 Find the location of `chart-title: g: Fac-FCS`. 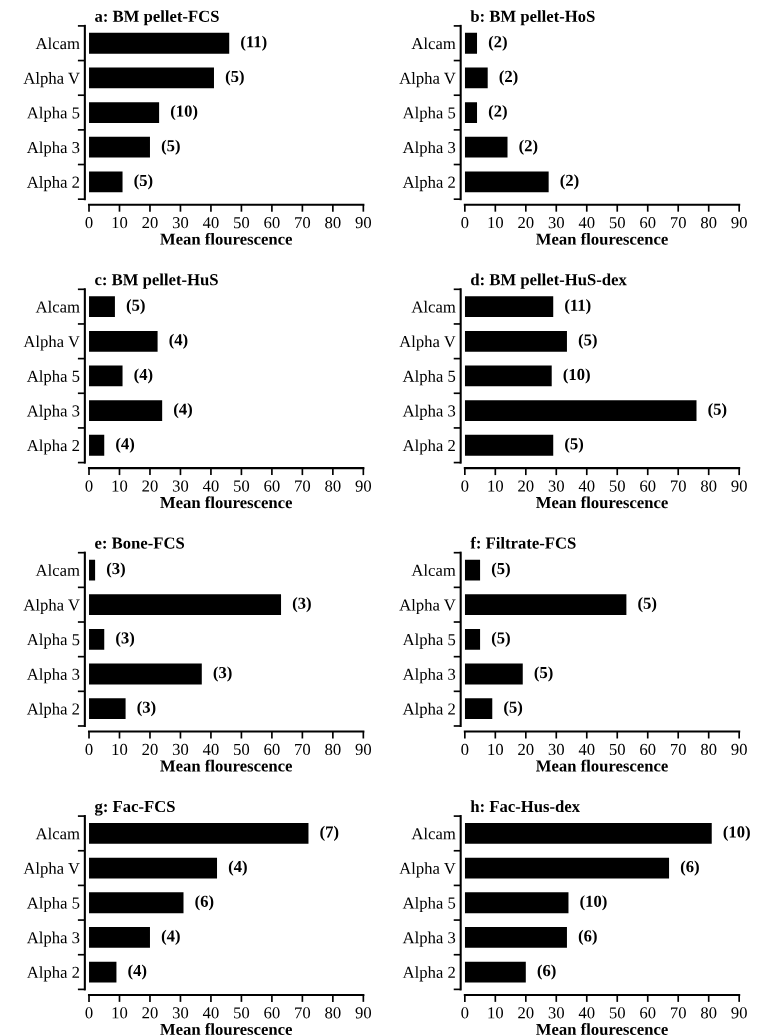

chart-title: g: Fac-FCS is located at coordinates (134, 808).